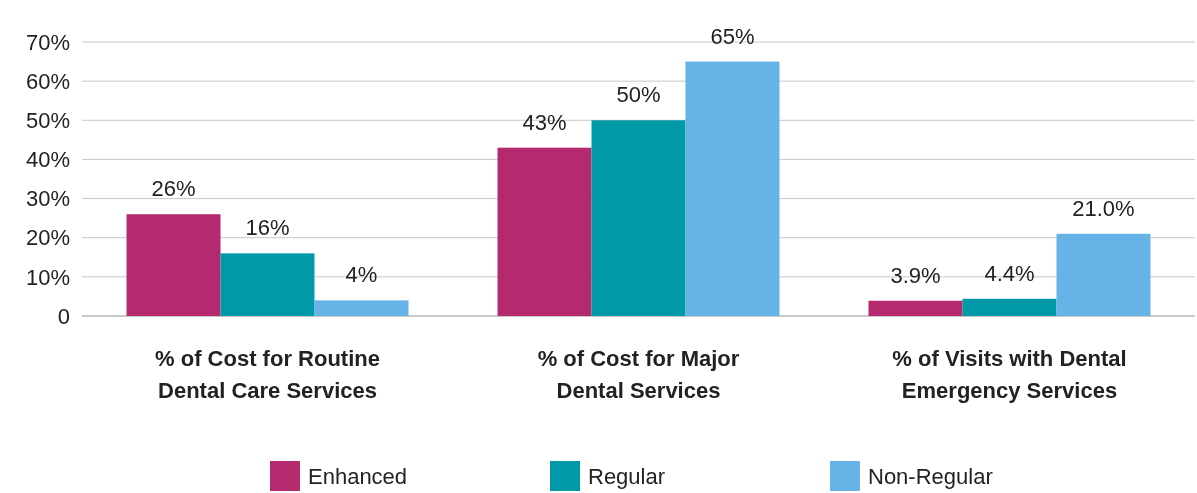 The height and width of the screenshot is (493, 1197). I want to click on data-label: 3.9%, so click(915, 275).